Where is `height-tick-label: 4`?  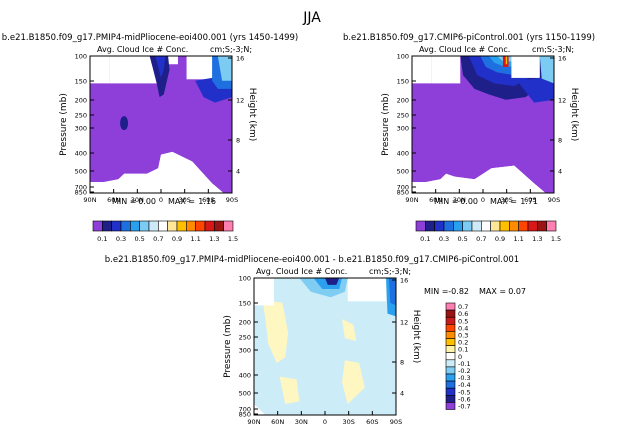
height-tick-label: 4 is located at coordinates (402, 394).